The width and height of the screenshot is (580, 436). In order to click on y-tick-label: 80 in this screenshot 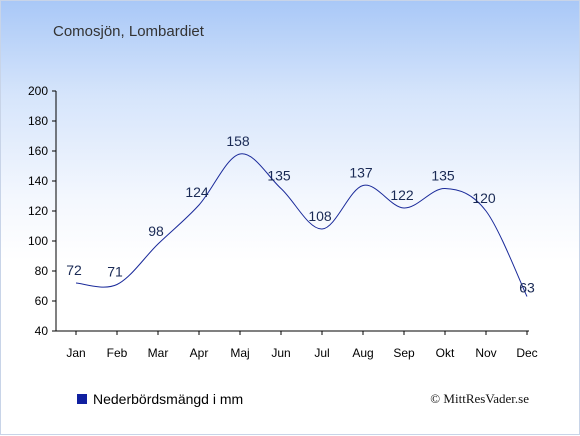, I will do `click(42, 271)`.